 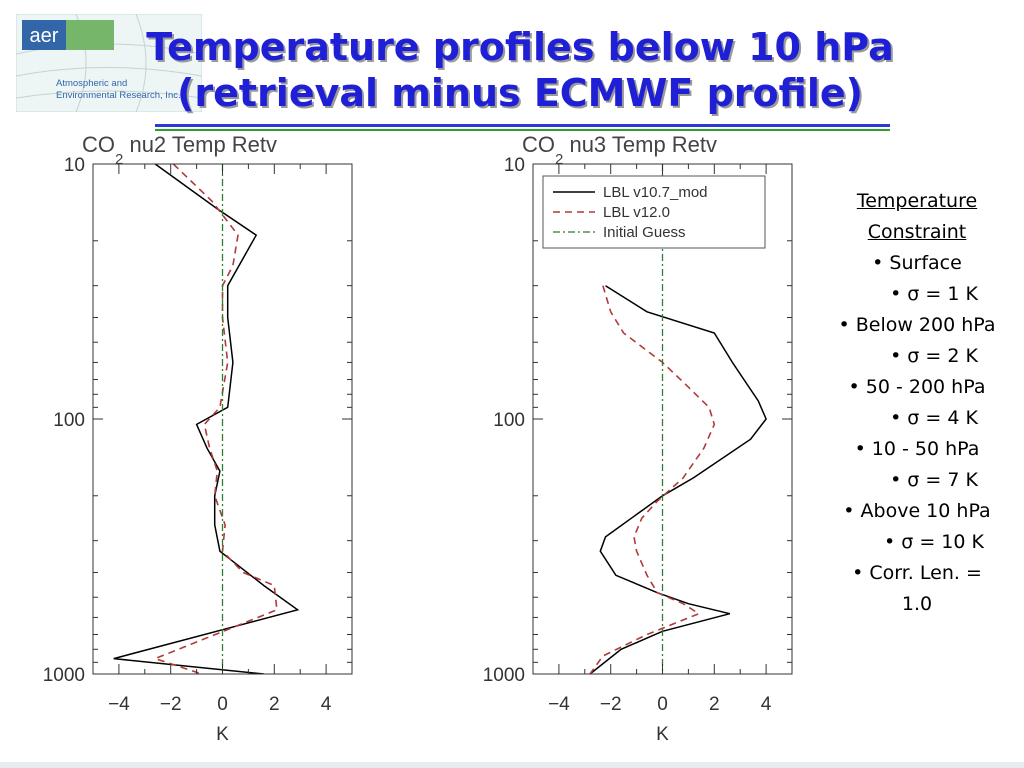 What do you see at coordinates (917, 449) in the screenshot?
I see `constraint-label: • 10 - 50 hPa` at bounding box center [917, 449].